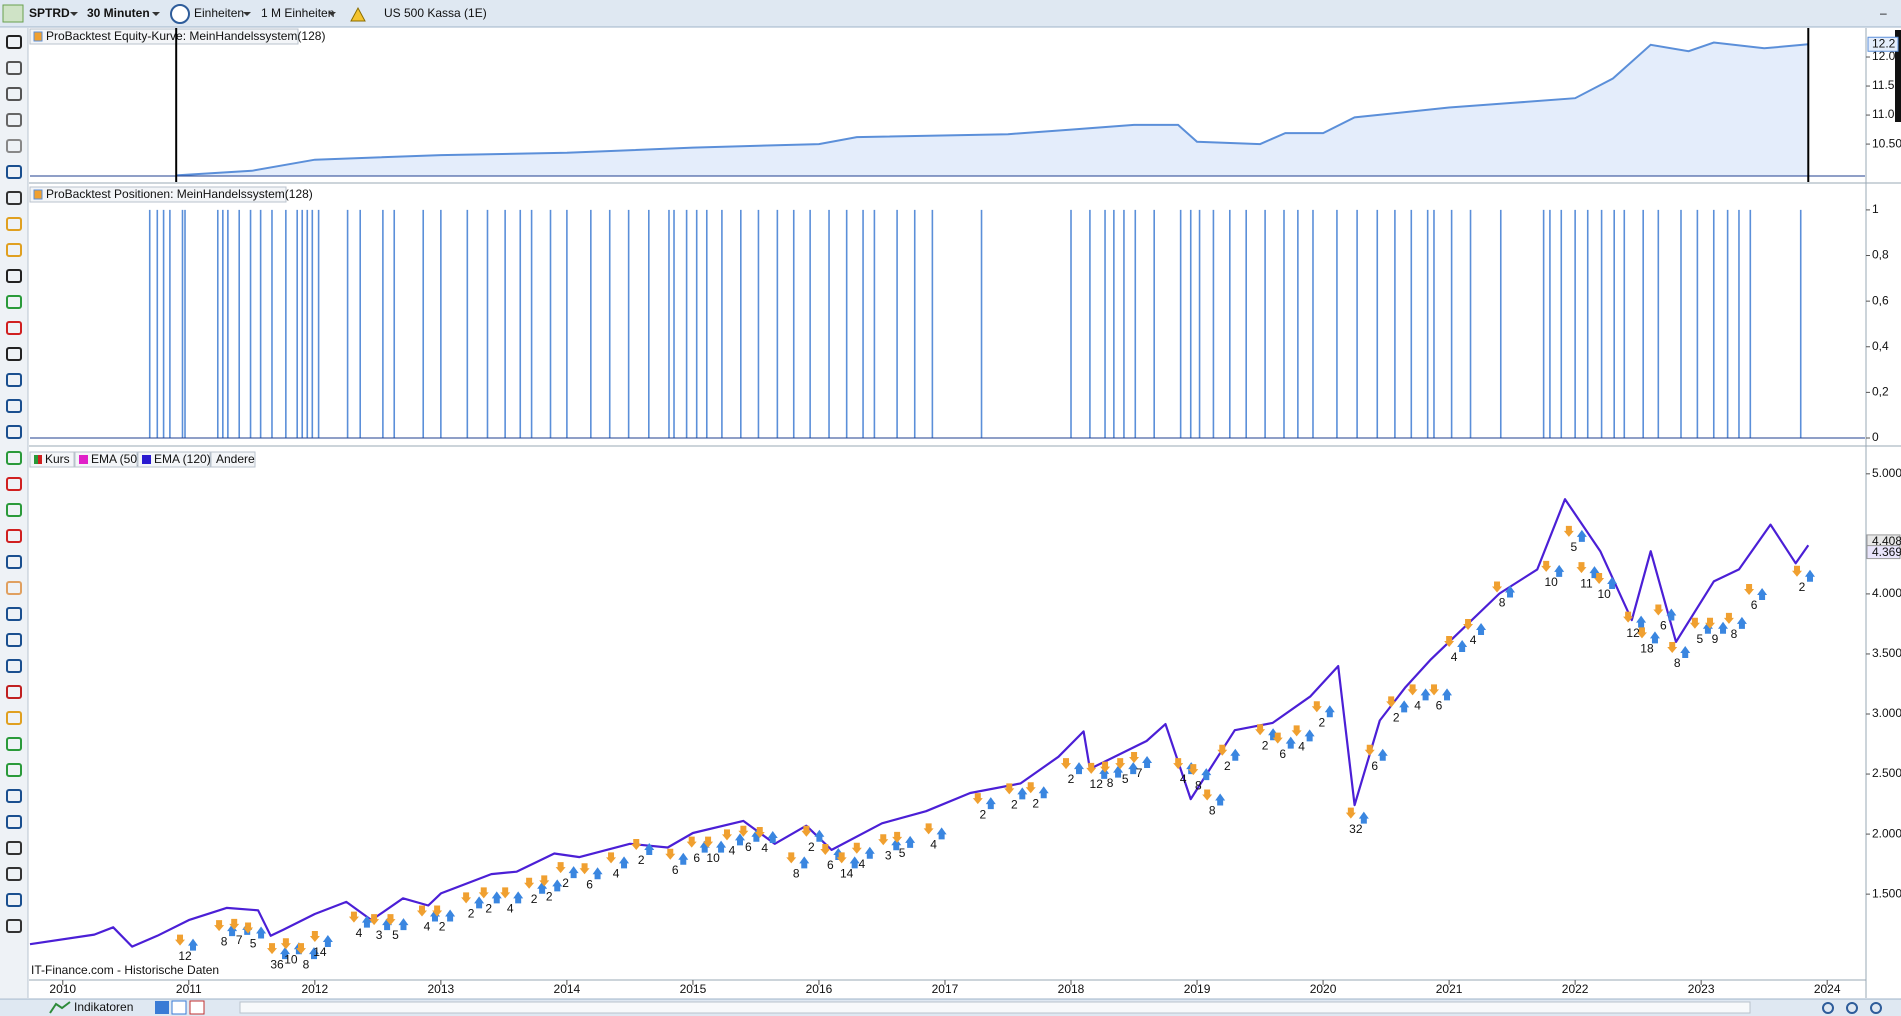  I want to click on share-button, so click(162, 1007).